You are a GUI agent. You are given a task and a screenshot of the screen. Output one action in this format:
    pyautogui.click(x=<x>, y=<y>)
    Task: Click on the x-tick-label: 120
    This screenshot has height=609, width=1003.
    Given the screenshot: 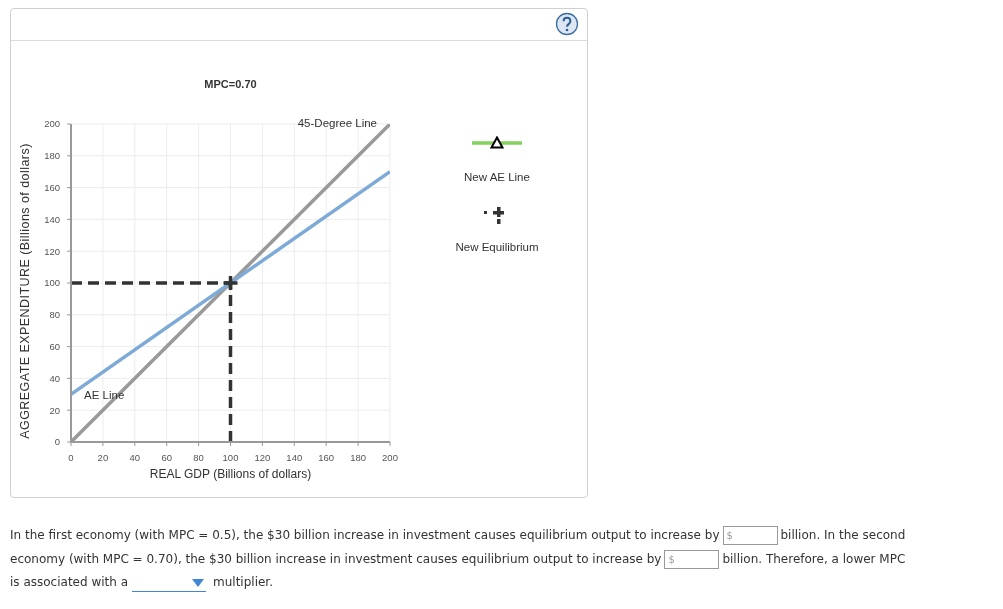 What is the action you would take?
    pyautogui.click(x=262, y=457)
    